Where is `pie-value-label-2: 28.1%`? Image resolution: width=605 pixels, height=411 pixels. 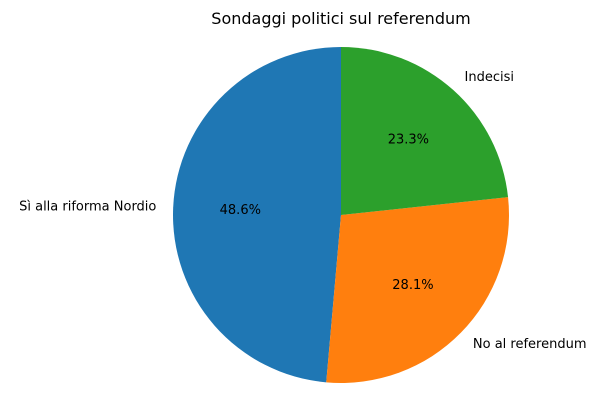
pie-value-label-2: 28.1% is located at coordinates (412, 285).